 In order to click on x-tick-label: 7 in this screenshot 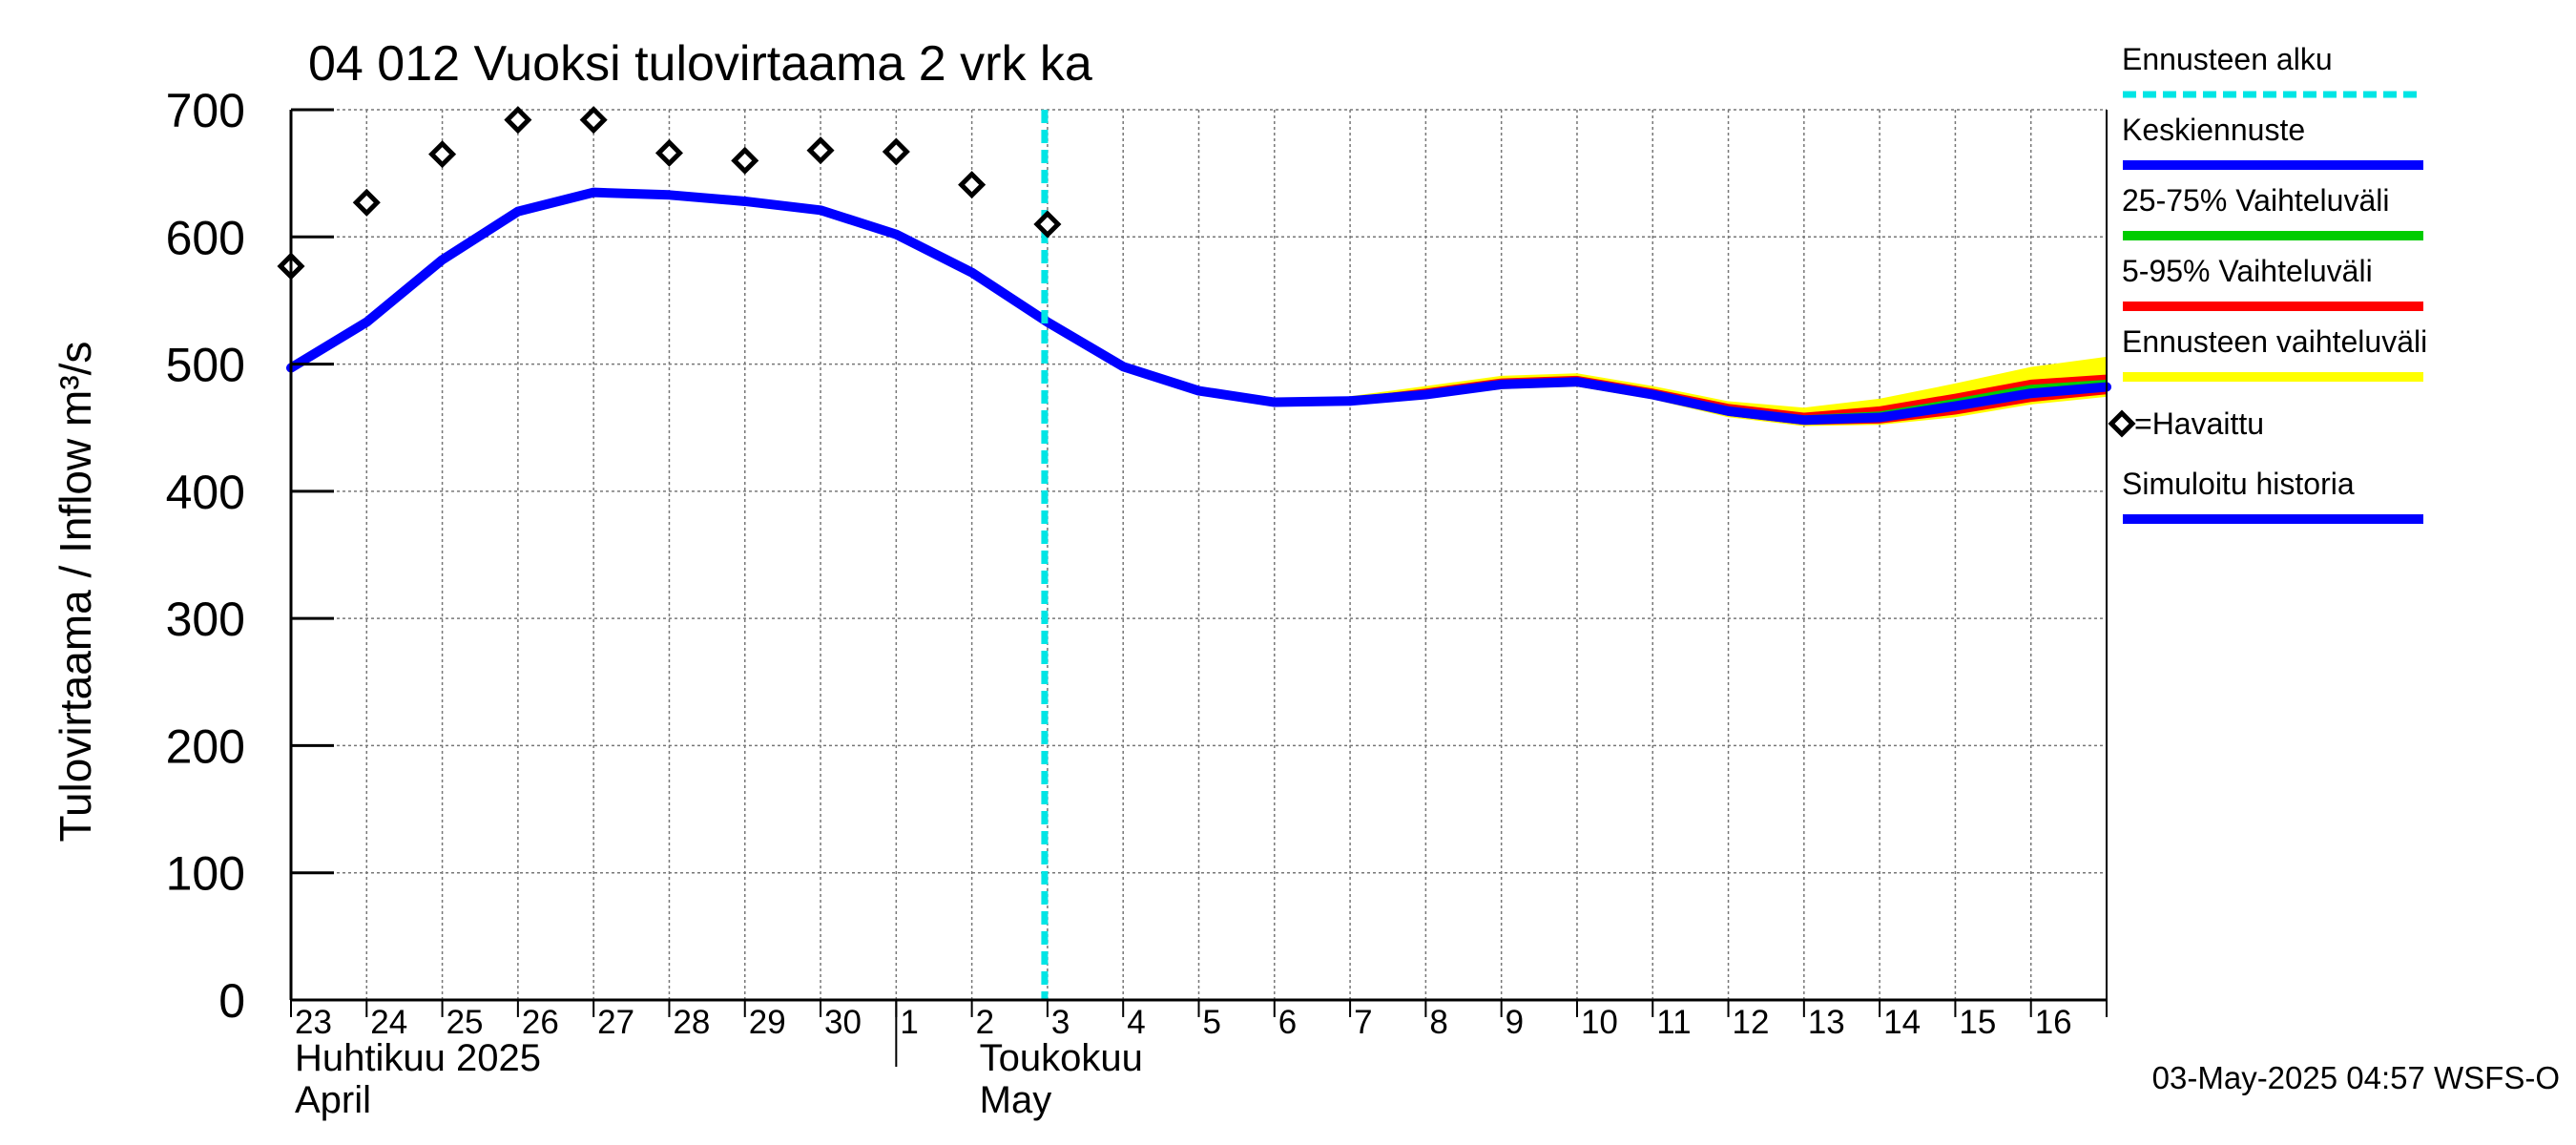, I will do `click(1363, 1022)`.